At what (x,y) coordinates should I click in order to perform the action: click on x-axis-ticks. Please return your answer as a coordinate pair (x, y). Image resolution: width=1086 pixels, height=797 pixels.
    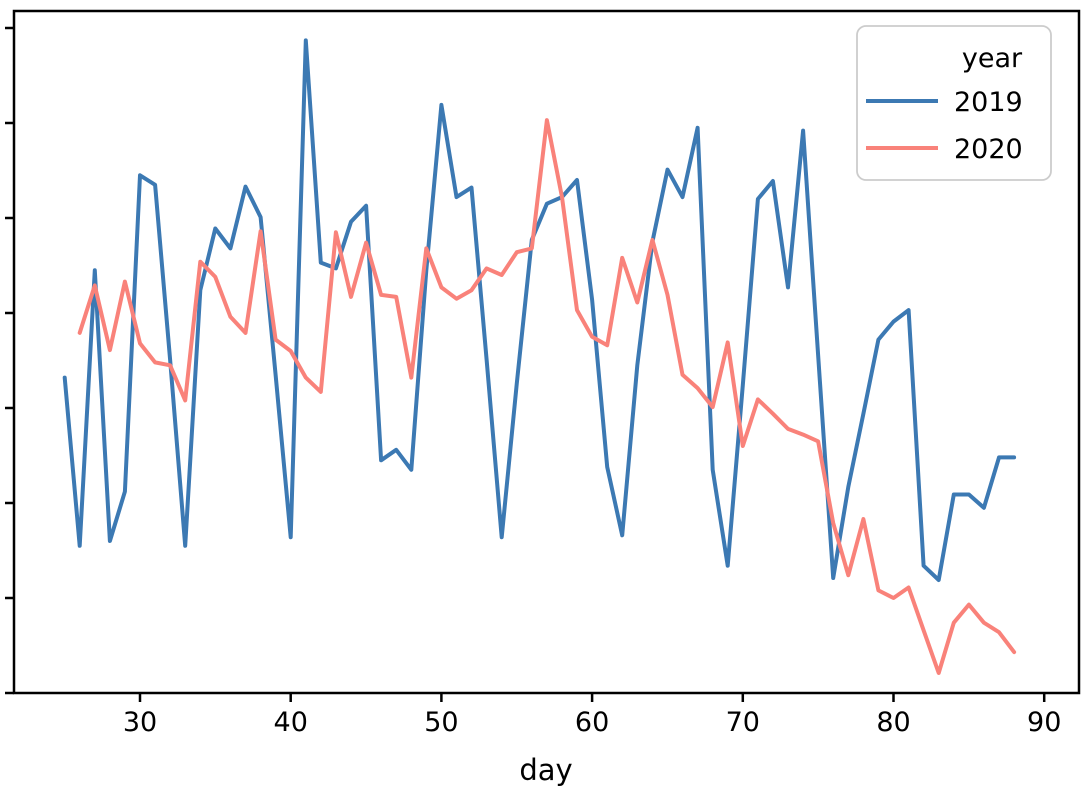
    Looking at the image, I should click on (592, 697).